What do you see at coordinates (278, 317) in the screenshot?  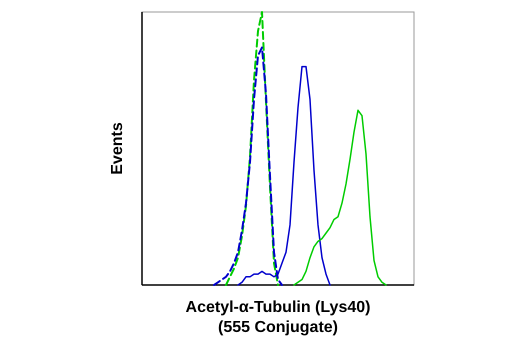 I see `x-axis-title: Acetyl-α-Tubulin (Lys40) (555 Conjugate)` at bounding box center [278, 317].